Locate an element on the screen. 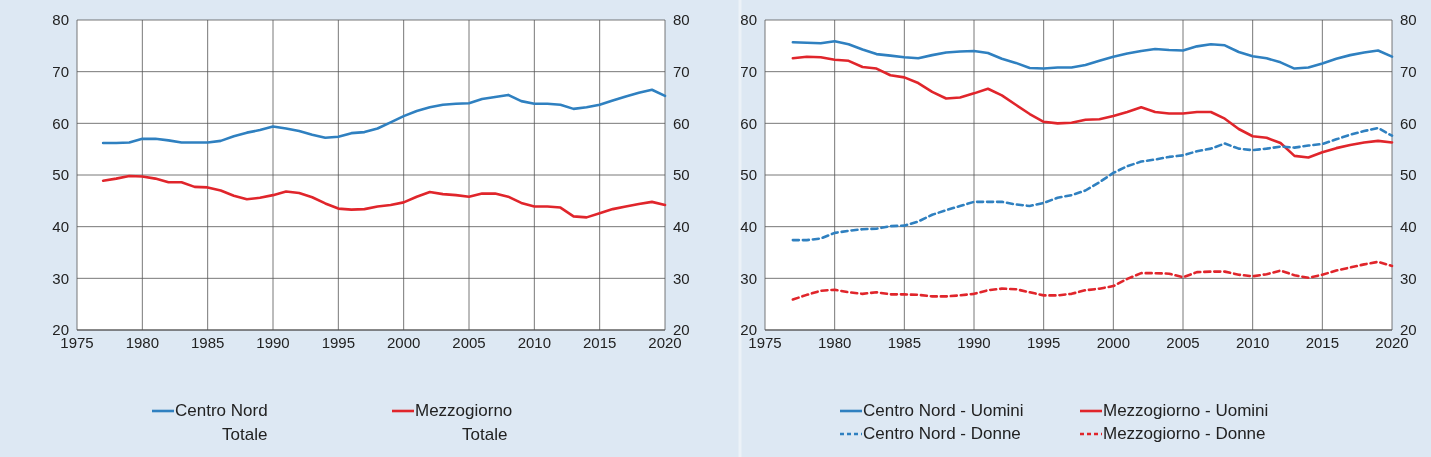  legend-label: Centro Nord - Uomini is located at coordinates (943, 410).